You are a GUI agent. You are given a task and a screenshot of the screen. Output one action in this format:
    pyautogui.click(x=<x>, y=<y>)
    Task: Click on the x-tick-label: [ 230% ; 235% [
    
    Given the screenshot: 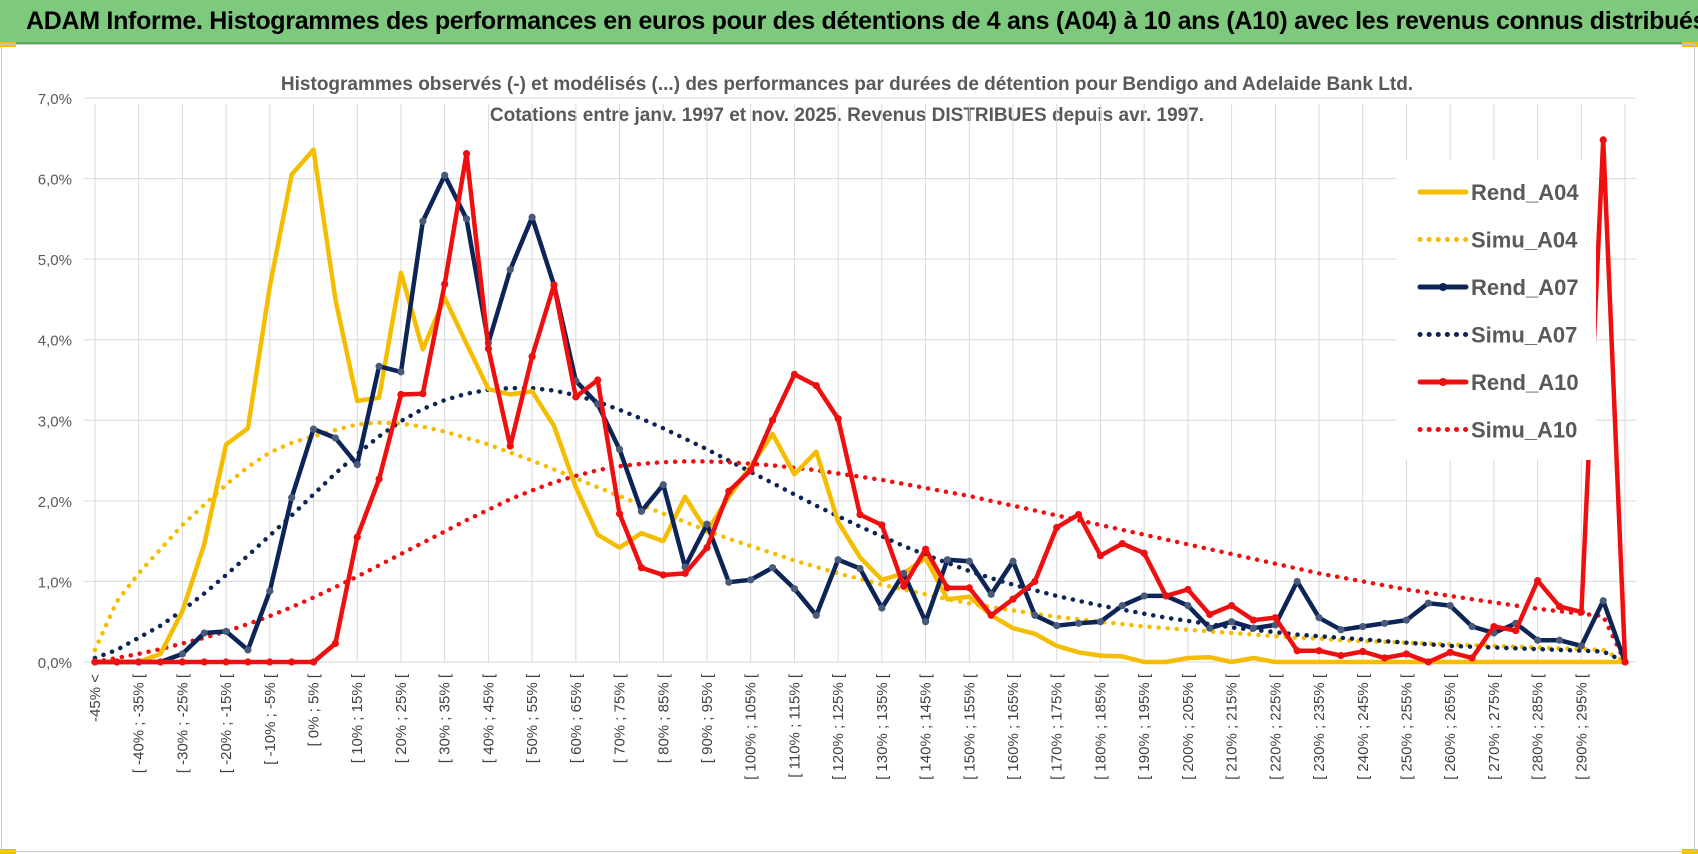 What is the action you would take?
    pyautogui.click(x=1319, y=726)
    